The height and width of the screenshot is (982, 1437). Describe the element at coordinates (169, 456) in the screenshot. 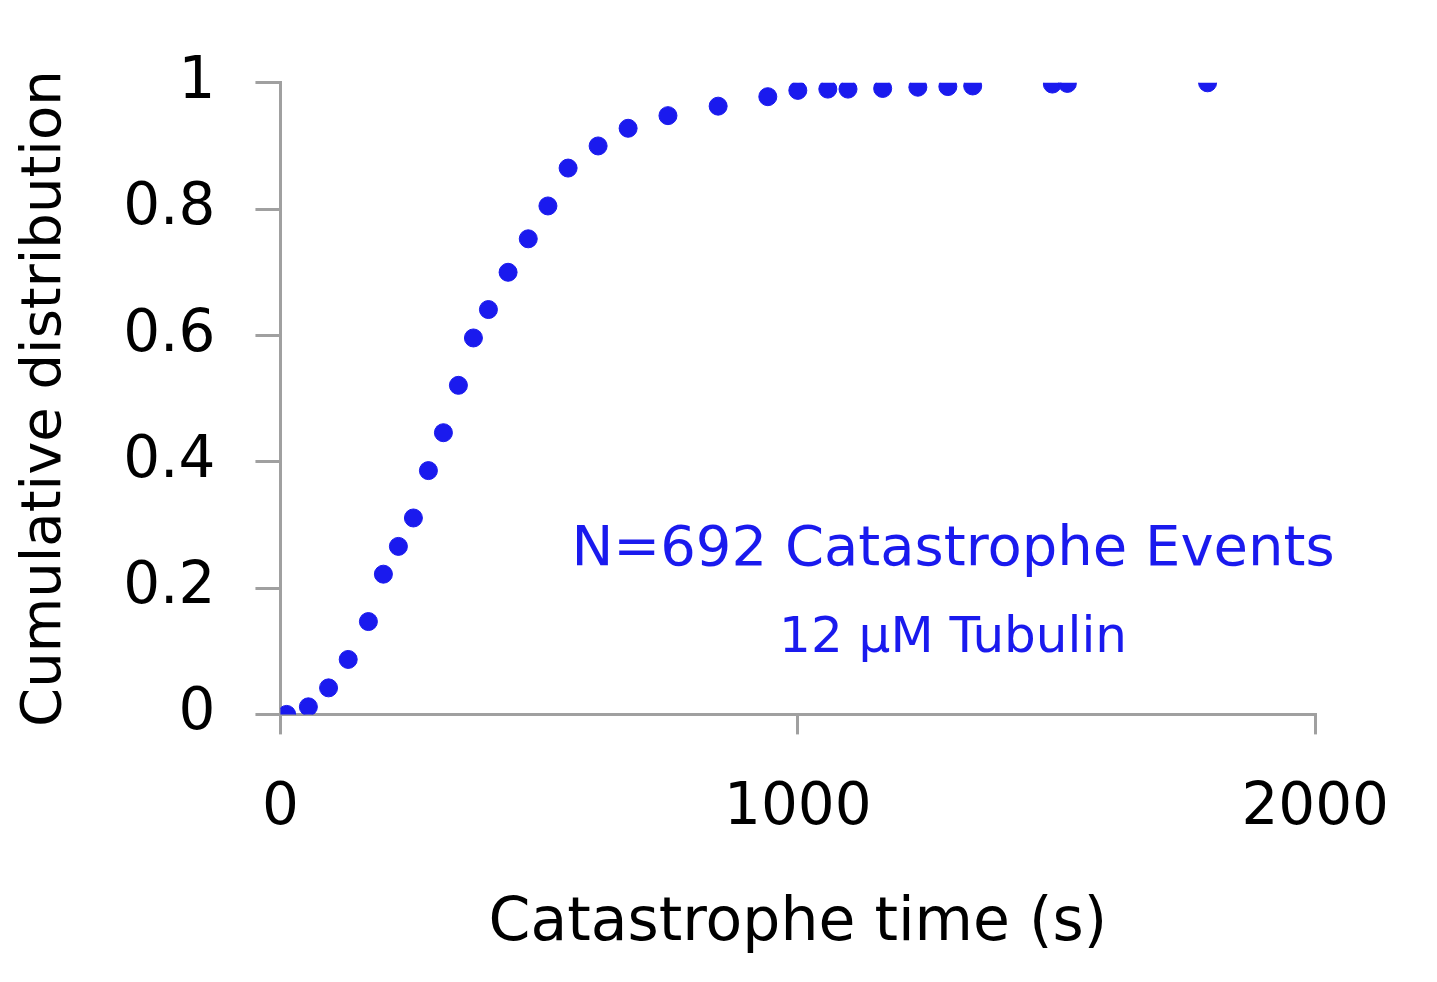

I see `y-tick-label: 0.4` at that location.